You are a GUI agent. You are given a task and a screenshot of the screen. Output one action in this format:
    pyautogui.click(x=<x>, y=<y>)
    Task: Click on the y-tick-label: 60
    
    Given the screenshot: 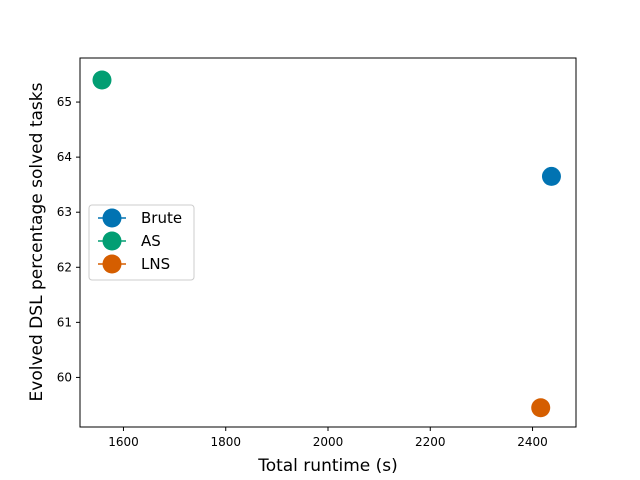 What is the action you would take?
    pyautogui.click(x=64, y=377)
    